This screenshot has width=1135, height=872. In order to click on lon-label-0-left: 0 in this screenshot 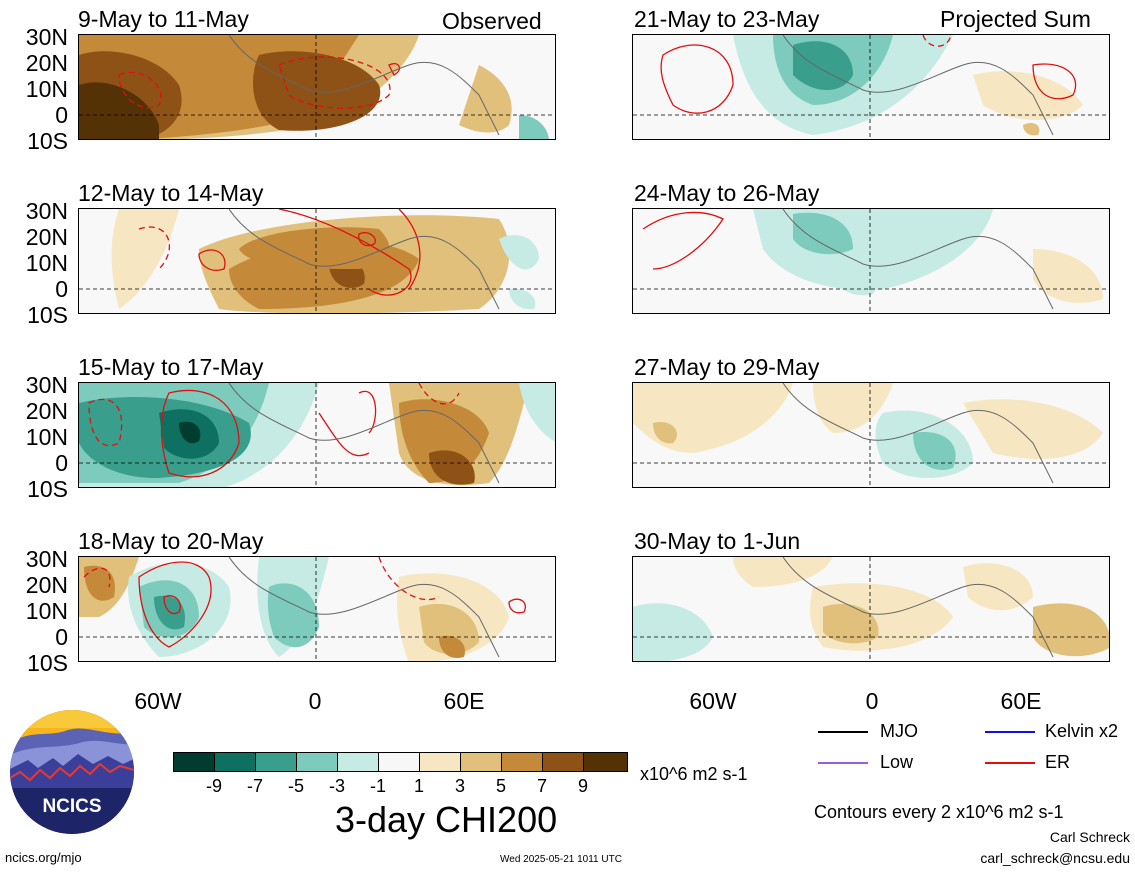, I will do `click(315, 701)`.